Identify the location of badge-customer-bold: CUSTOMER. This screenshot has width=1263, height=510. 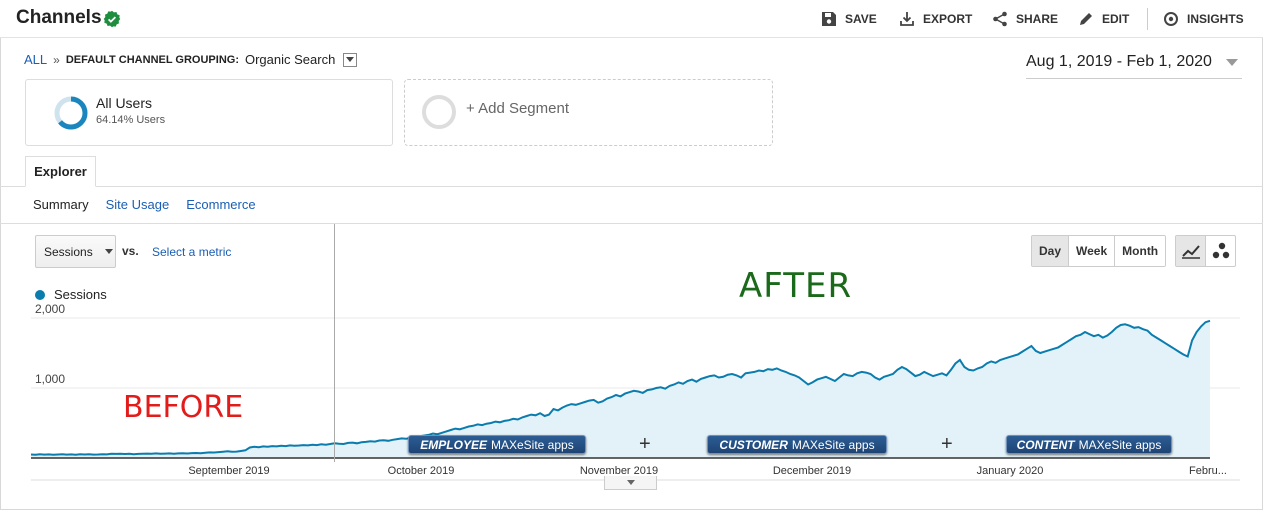
(753, 444).